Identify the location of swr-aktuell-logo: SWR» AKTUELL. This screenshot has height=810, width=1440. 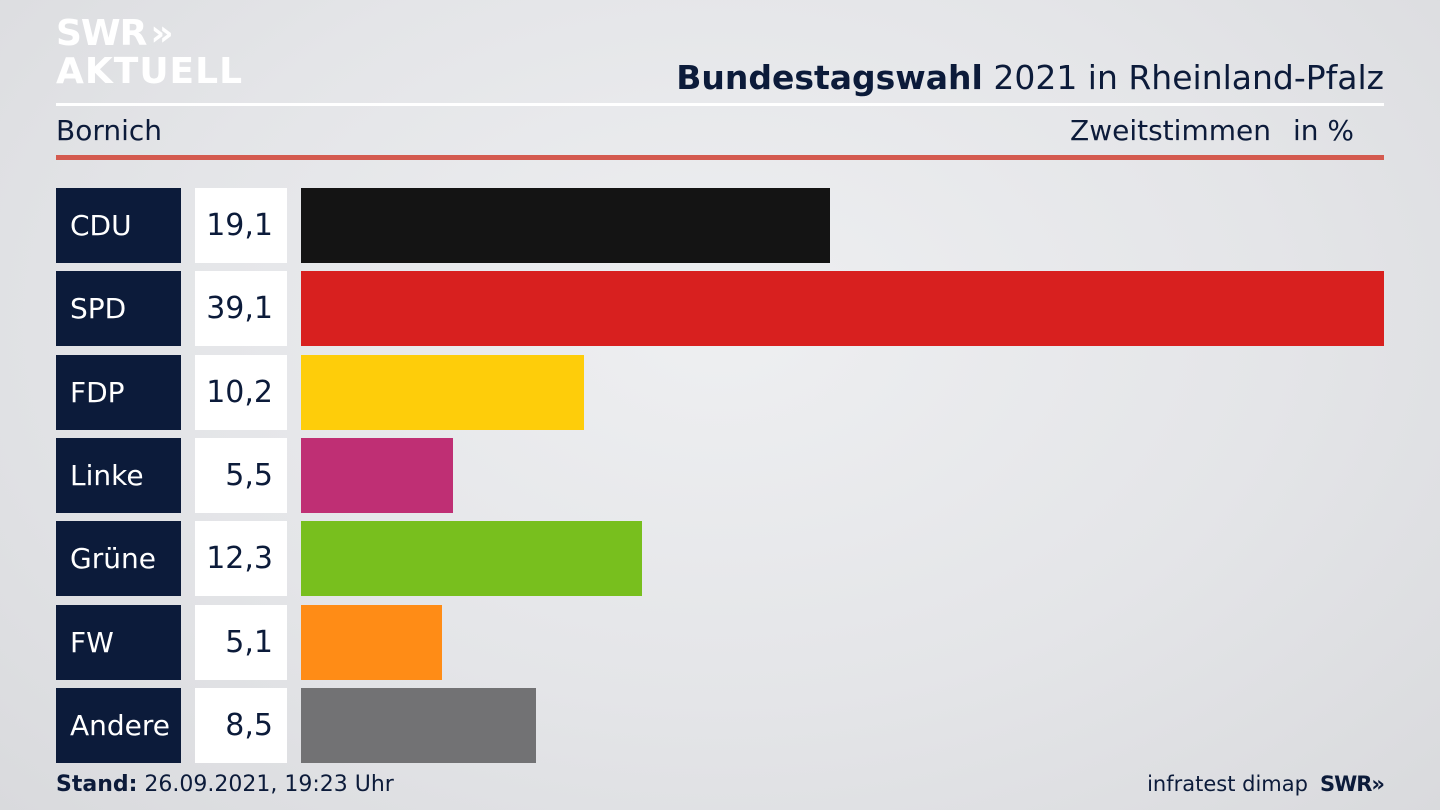
(149, 52).